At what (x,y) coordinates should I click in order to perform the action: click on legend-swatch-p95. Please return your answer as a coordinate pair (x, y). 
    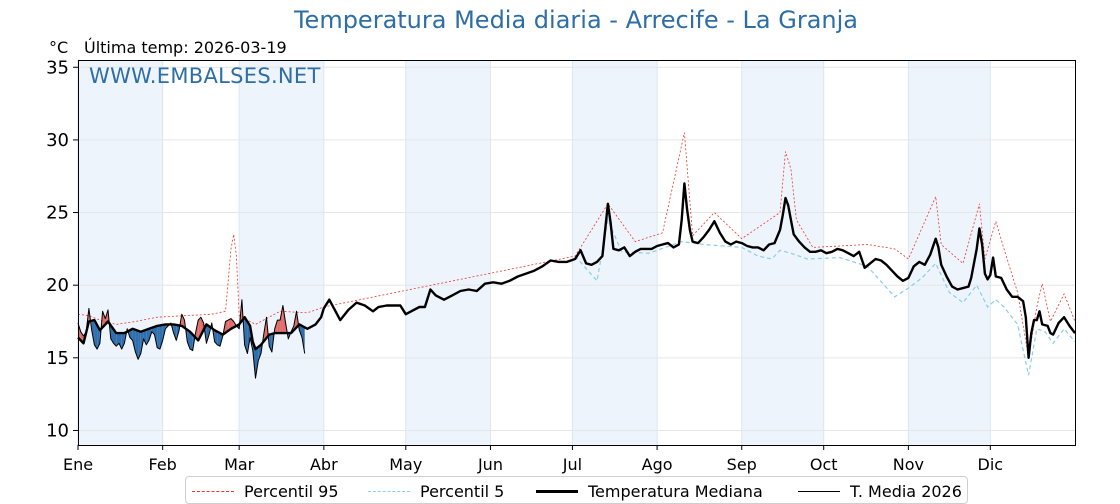
    Looking at the image, I should click on (213, 491).